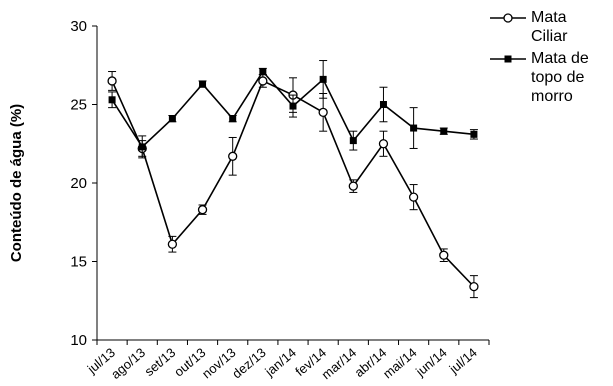 The width and height of the screenshot is (613, 386). Describe the element at coordinates (400, 363) in the screenshot. I see `x-tick-label: mai/14` at that location.